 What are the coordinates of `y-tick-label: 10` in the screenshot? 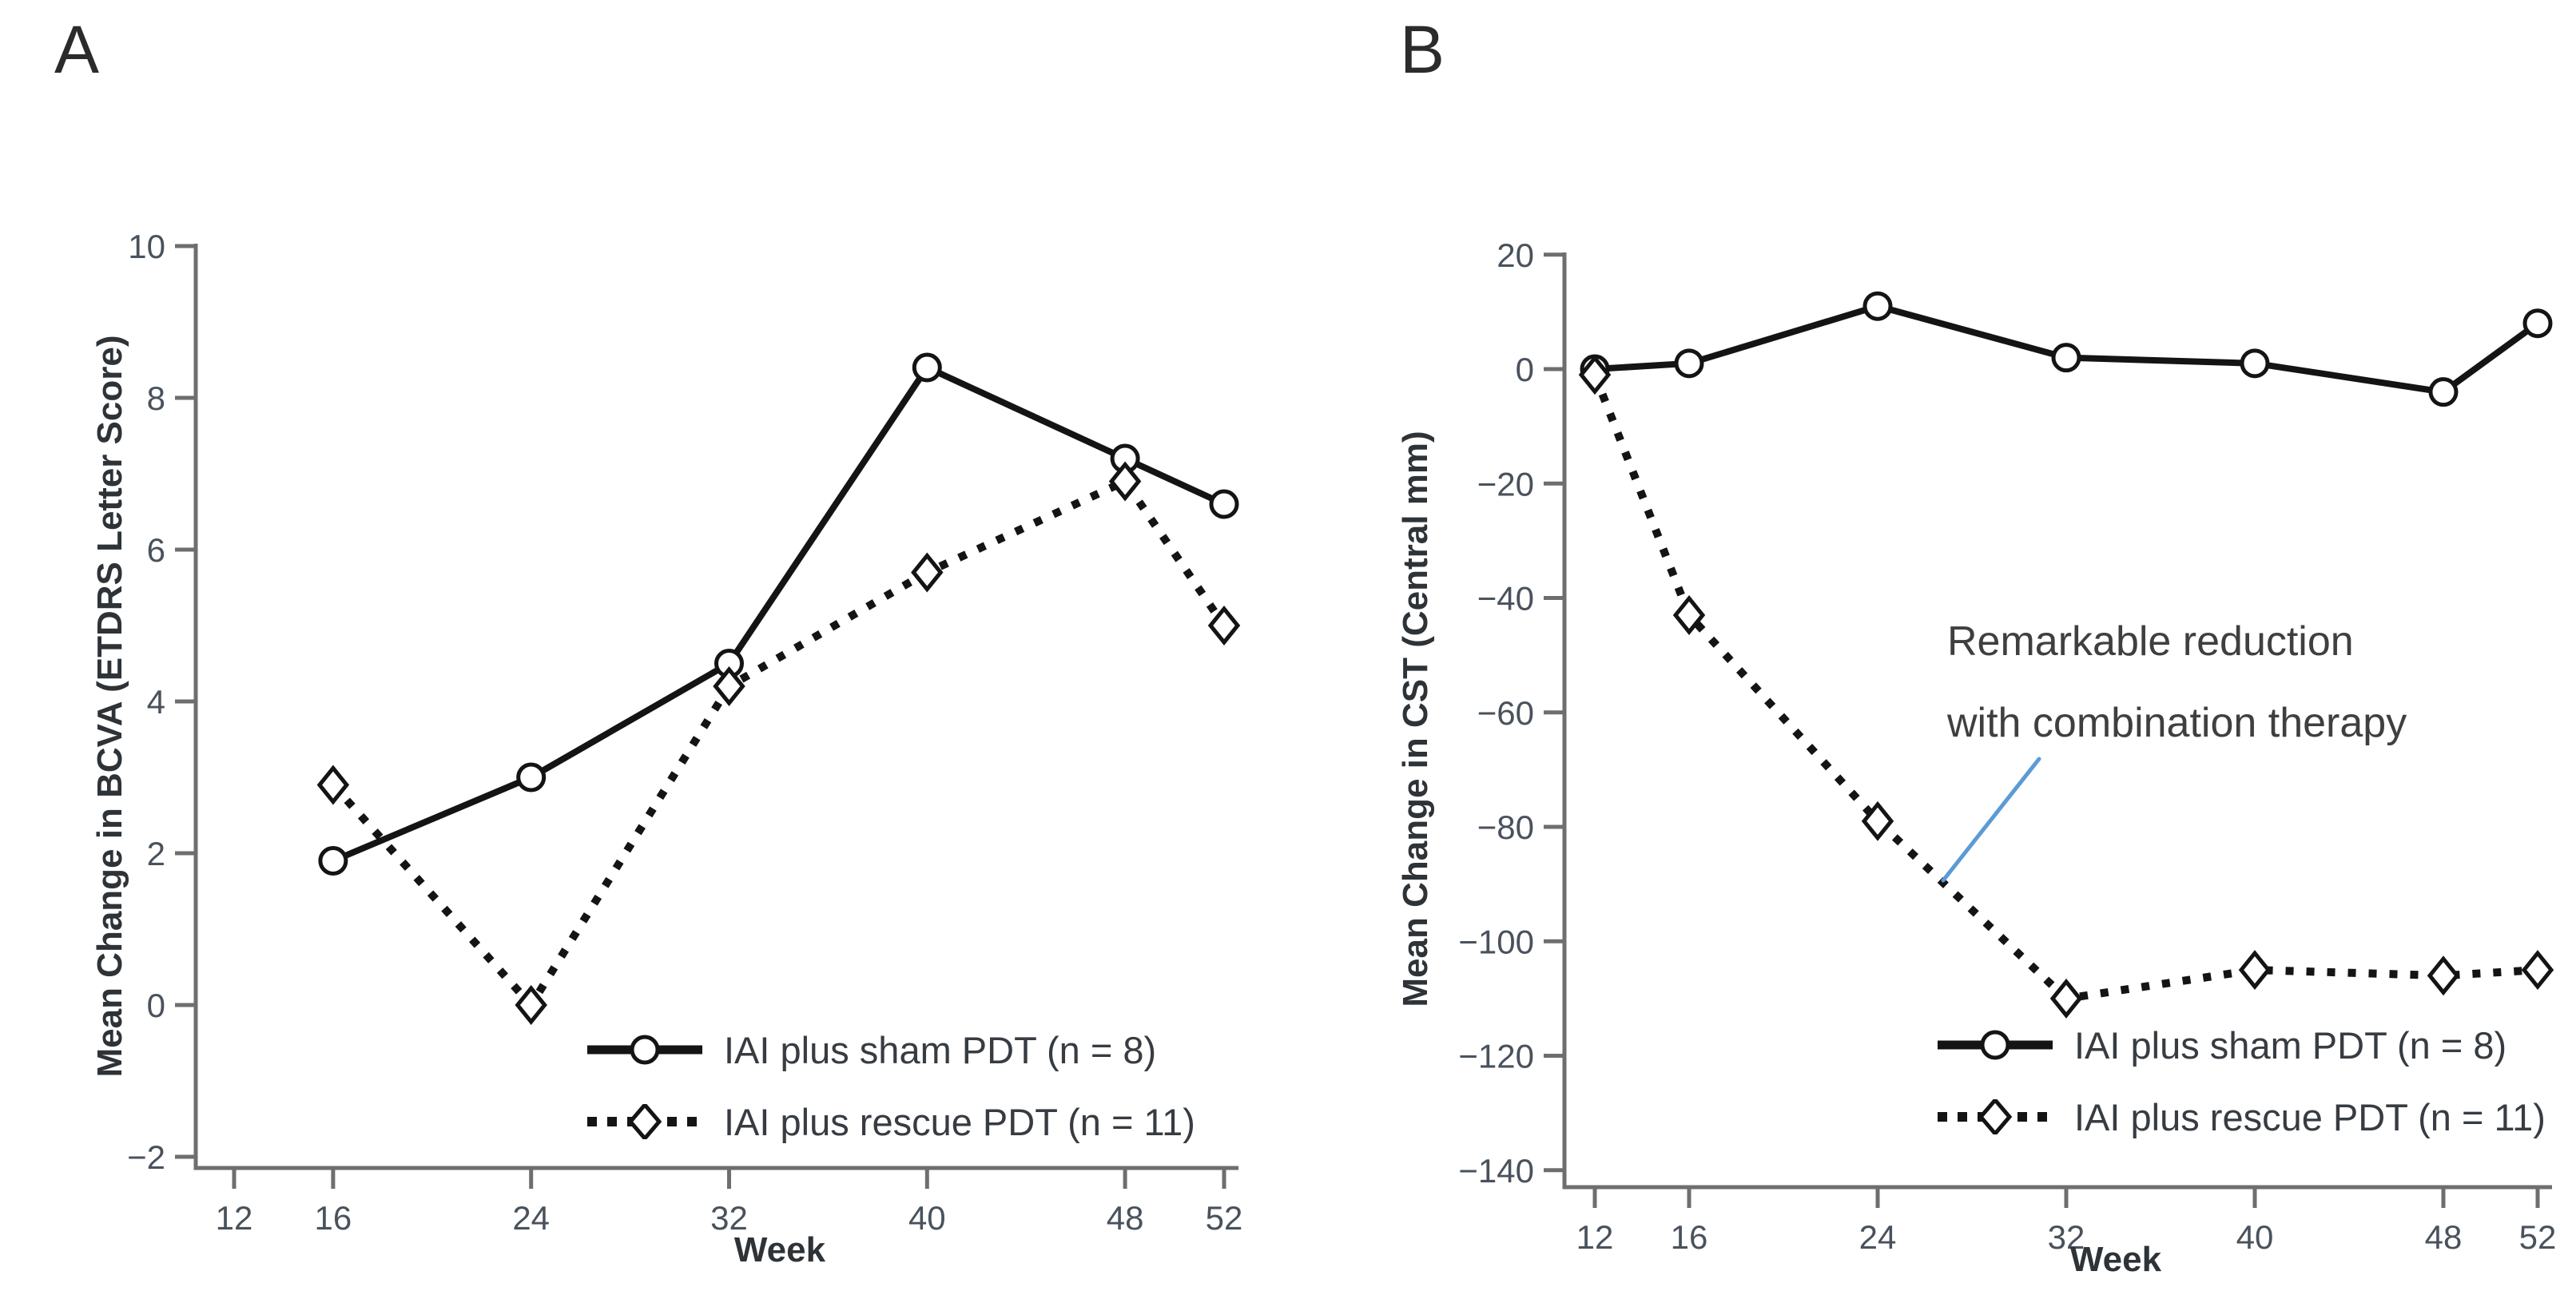 It's located at (146, 247).